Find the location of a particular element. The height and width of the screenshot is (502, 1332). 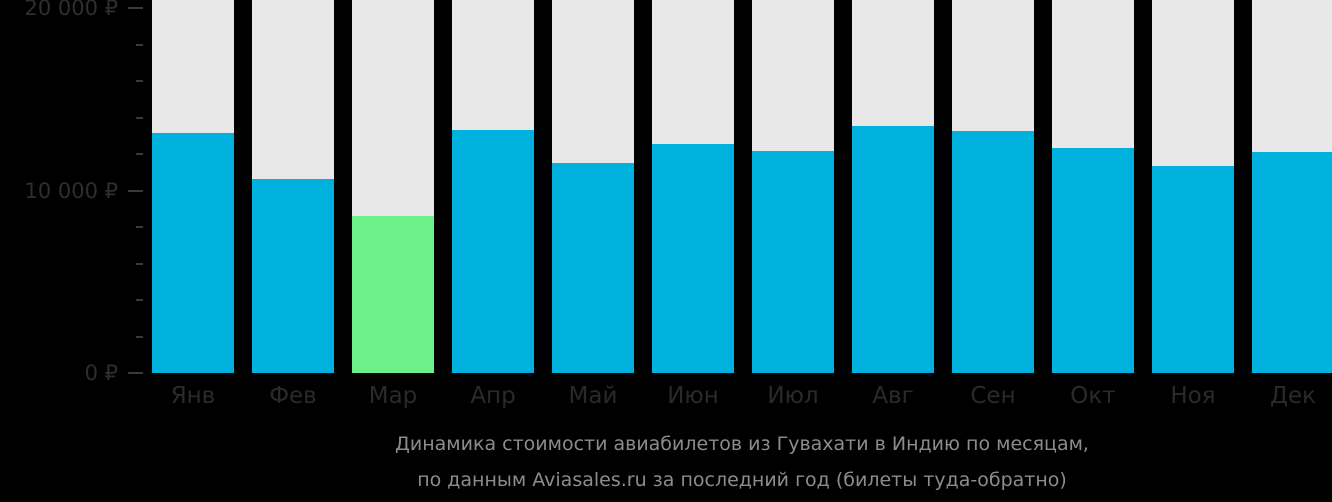

y-tick-label: 0 ₽ is located at coordinates (101, 373).